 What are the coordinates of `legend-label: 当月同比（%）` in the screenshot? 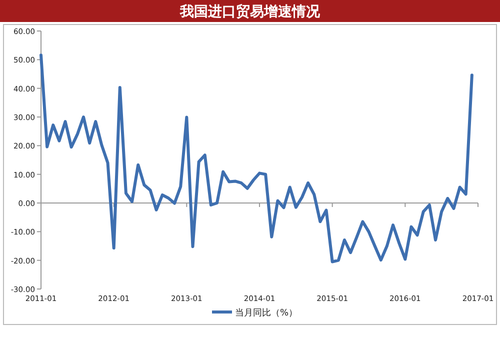 It's located at (266, 313).